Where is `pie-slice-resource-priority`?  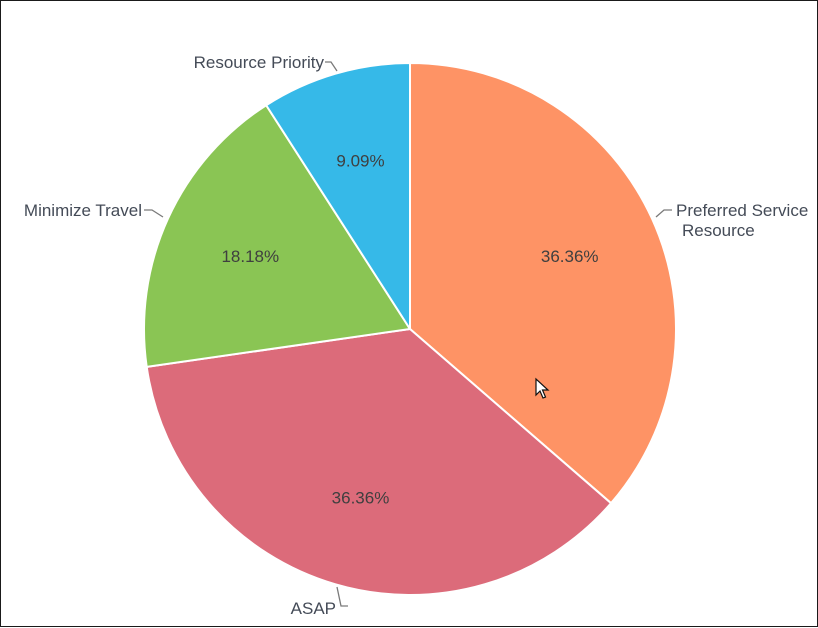 pie-slice-resource-priority is located at coordinates (338, 196).